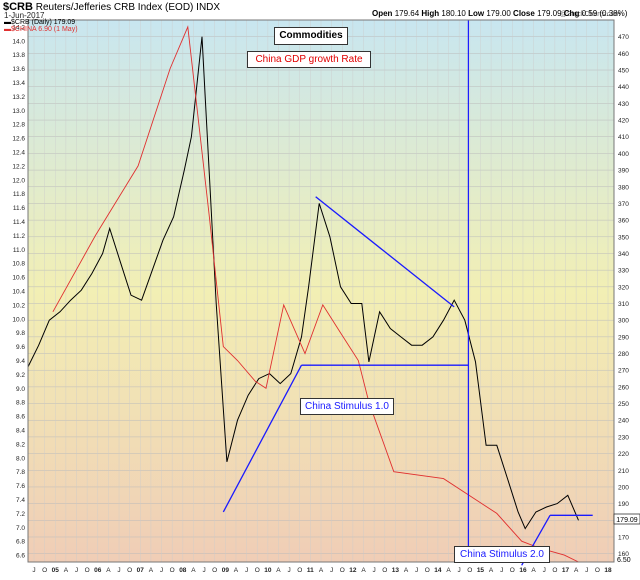 This screenshot has width=640, height=580. What do you see at coordinates (18, 27) in the screenshot?
I see `left-tick-label: 14.2` at bounding box center [18, 27].